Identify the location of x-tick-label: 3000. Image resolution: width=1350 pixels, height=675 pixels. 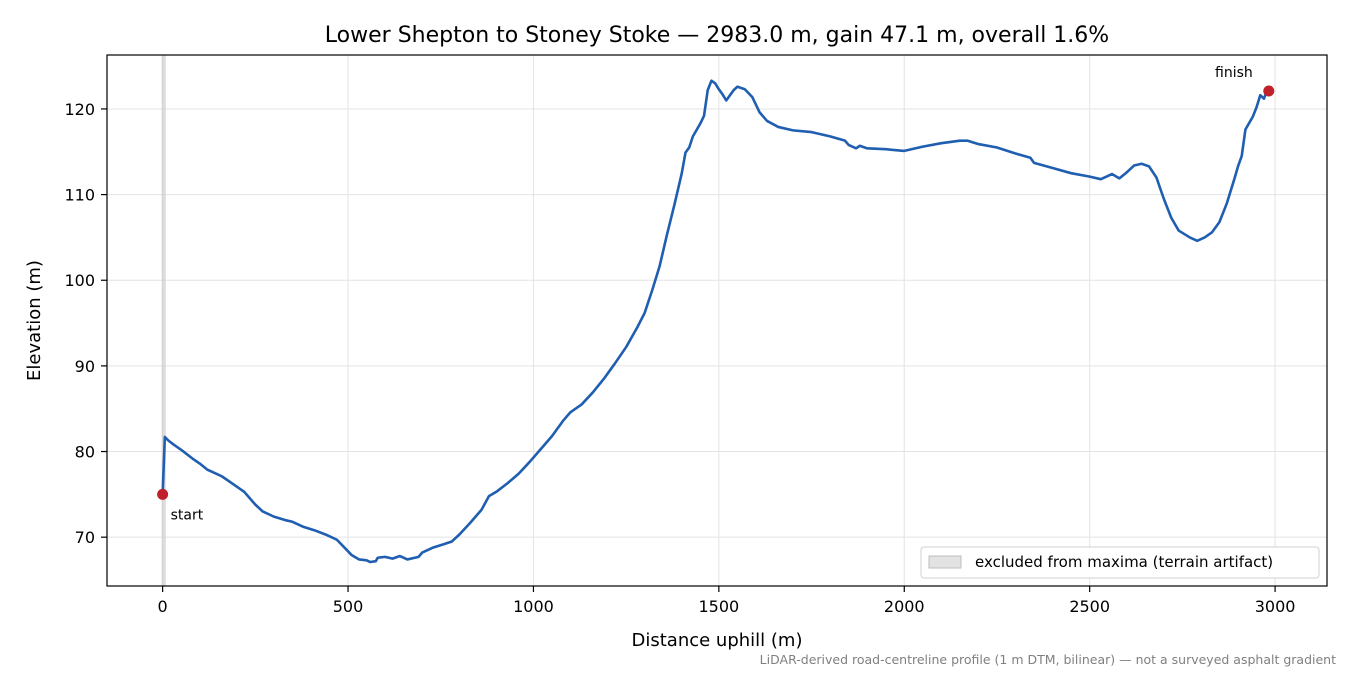
(1275, 606).